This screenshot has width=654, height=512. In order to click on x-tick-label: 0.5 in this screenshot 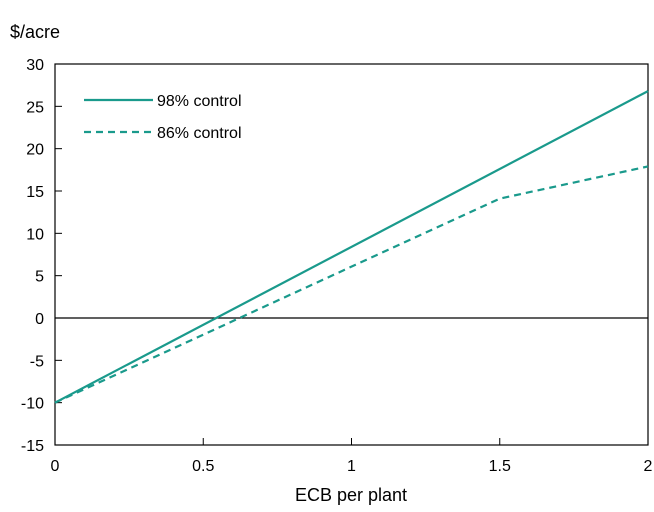, I will do `click(203, 466)`.